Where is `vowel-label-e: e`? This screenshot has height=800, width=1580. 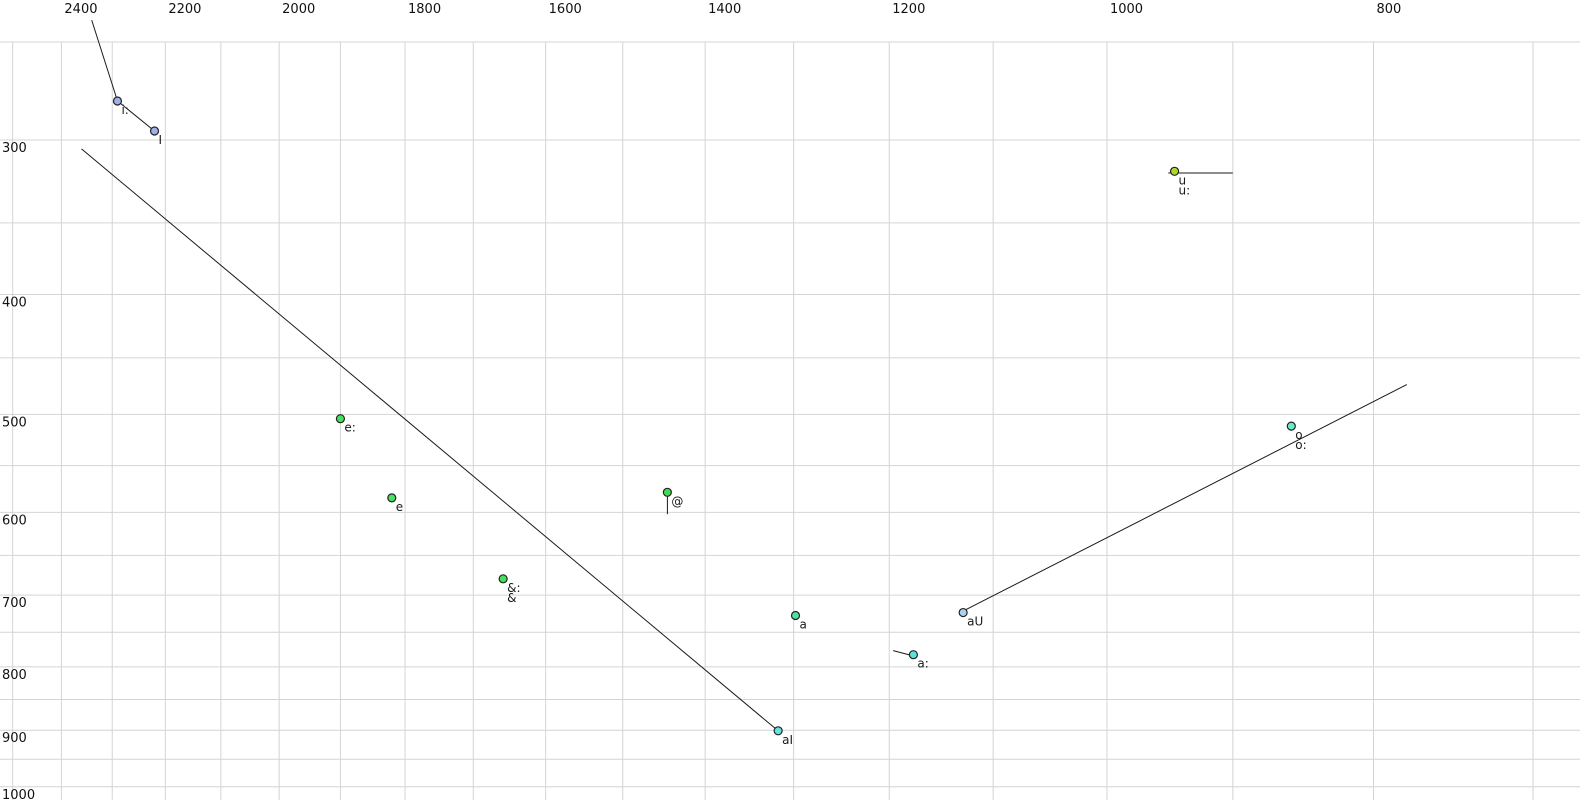
vowel-label-e: e is located at coordinates (399, 507).